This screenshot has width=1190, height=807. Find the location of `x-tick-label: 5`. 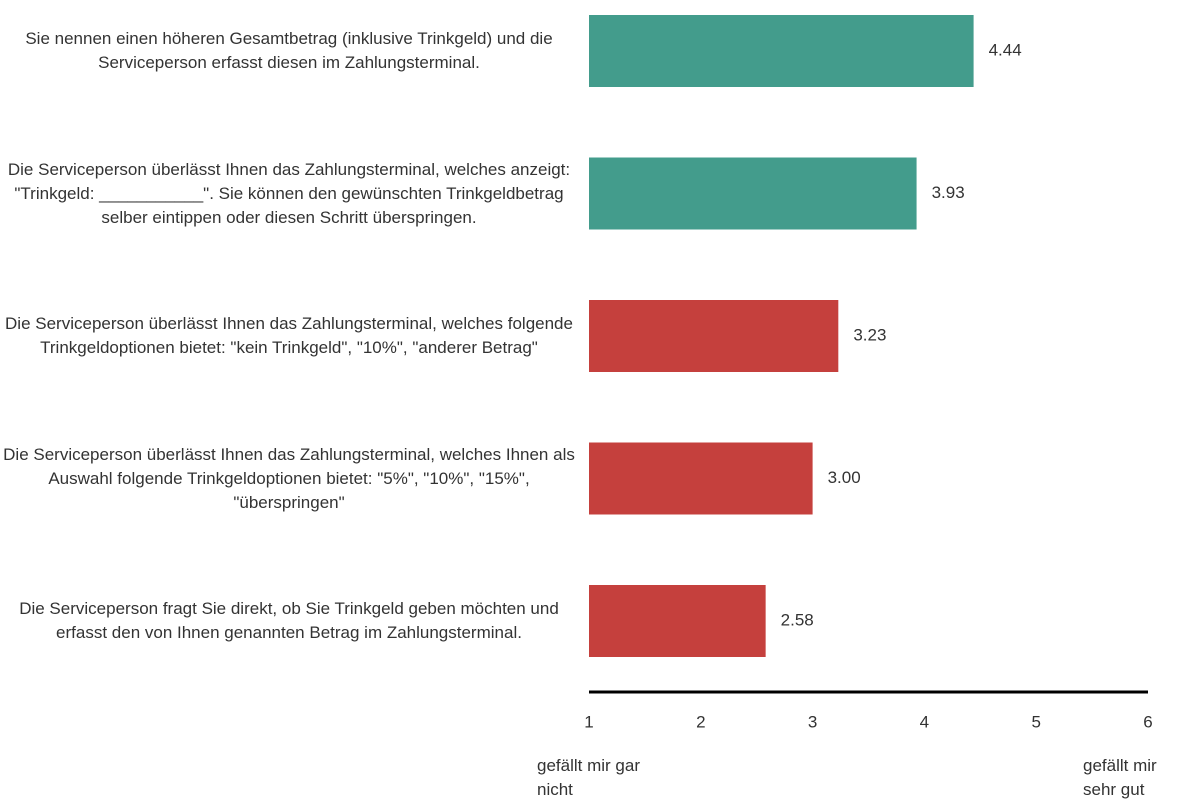

x-tick-label: 5 is located at coordinates (1035, 721).